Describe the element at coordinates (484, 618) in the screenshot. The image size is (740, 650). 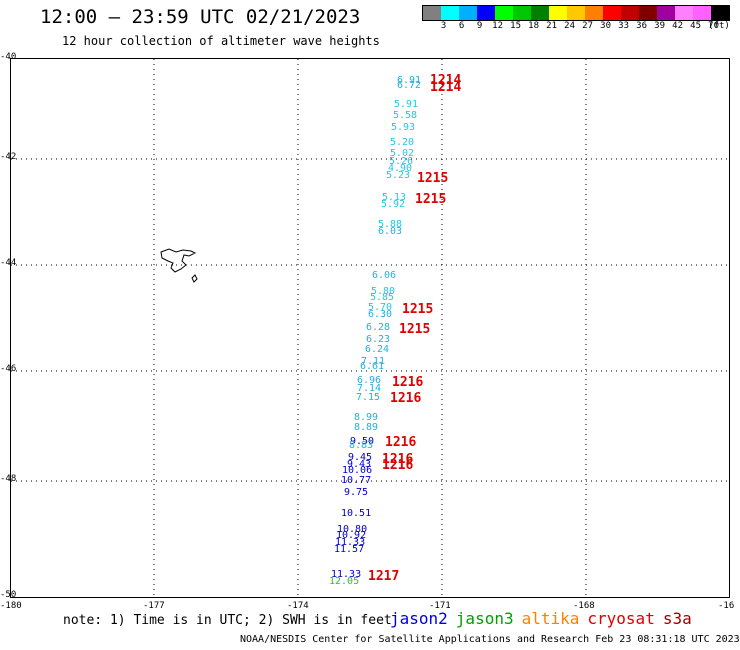
I see `legend-entry-jason3: jason3` at that location.